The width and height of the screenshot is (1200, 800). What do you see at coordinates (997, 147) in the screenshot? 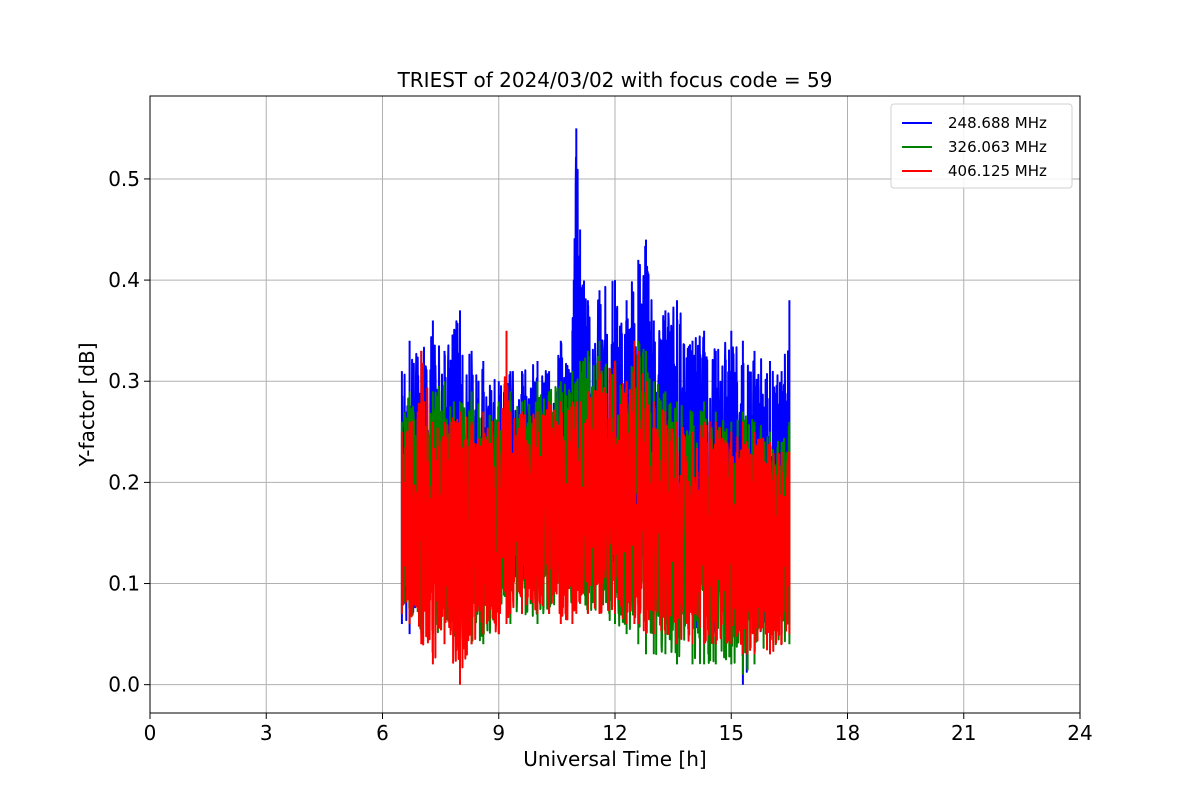
I see `legend-label-2: 326.063 MHz` at bounding box center [997, 147].